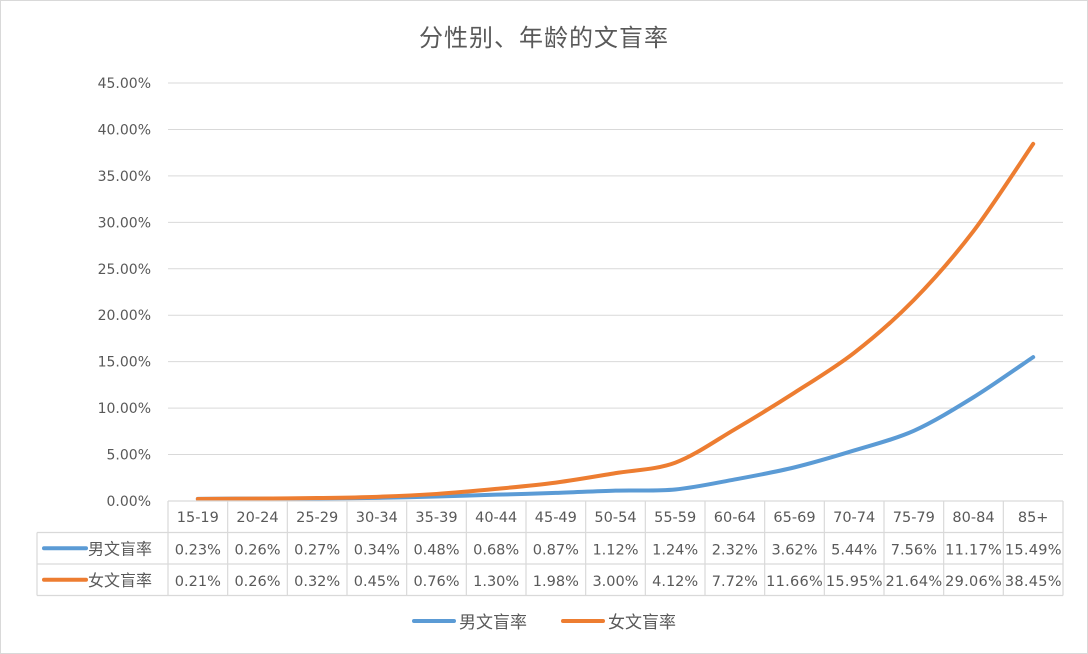  I want to click on table-series-label: 男文盲率, so click(120, 548).